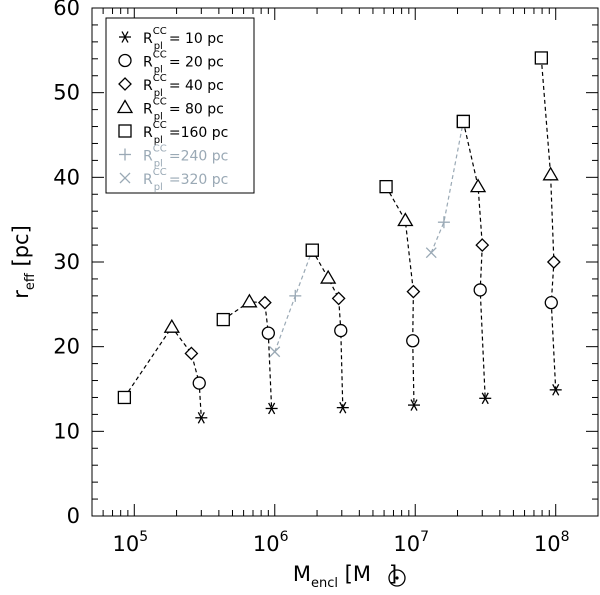 The image size is (600, 595). What do you see at coordinates (66, 10) in the screenshot?
I see `y-tick-label: 60` at bounding box center [66, 10].